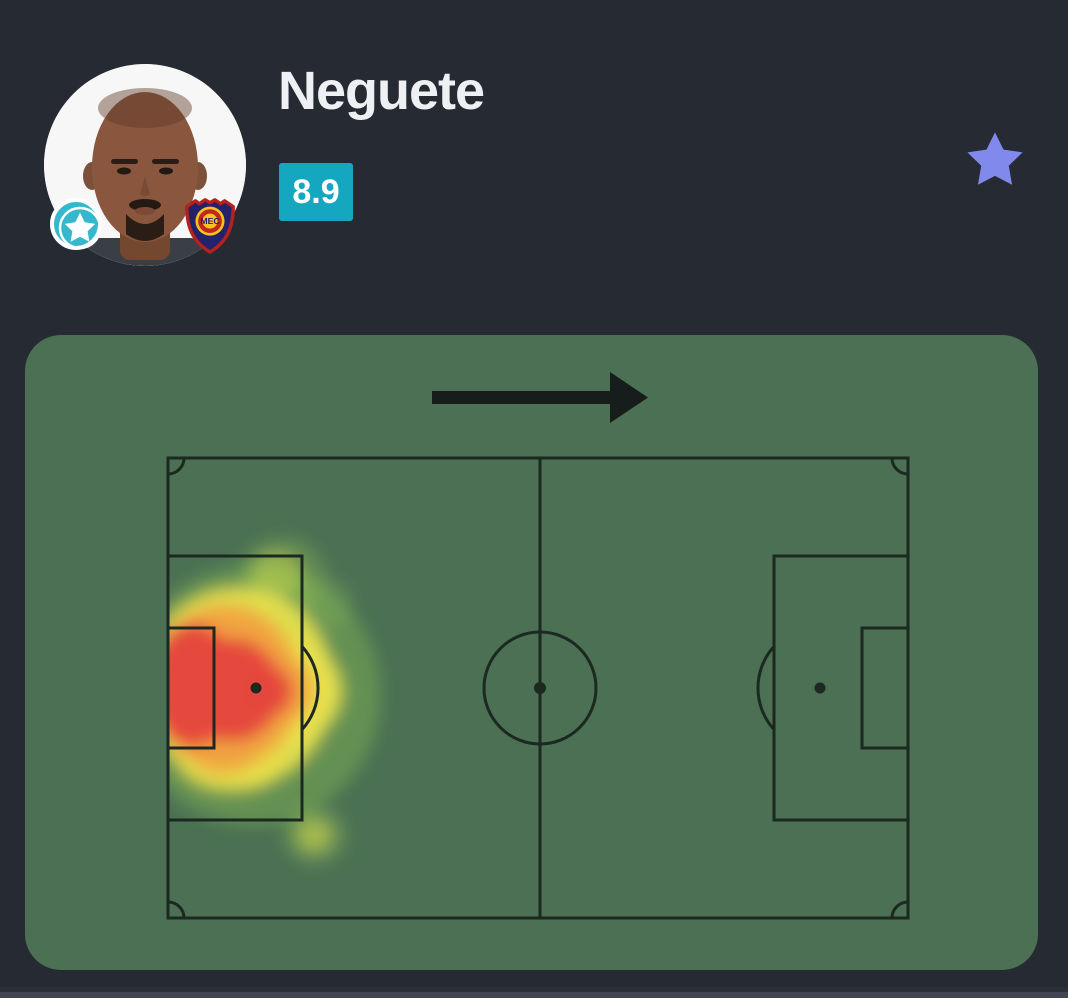 This screenshot has height=998, width=1068. I want to click on next-section-edge, so click(534, 995).